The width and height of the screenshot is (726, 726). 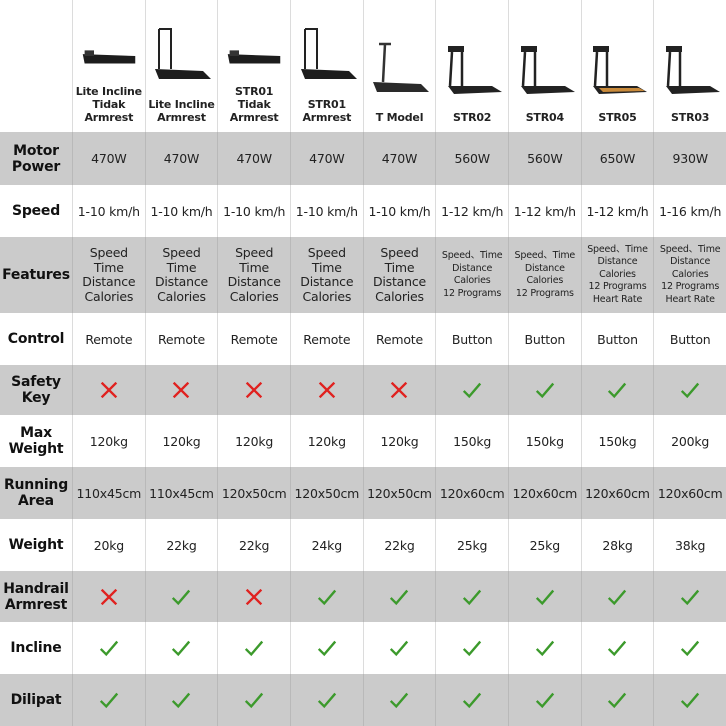 What do you see at coordinates (36, 158) in the screenshot?
I see `row-label: Motor Power` at bounding box center [36, 158].